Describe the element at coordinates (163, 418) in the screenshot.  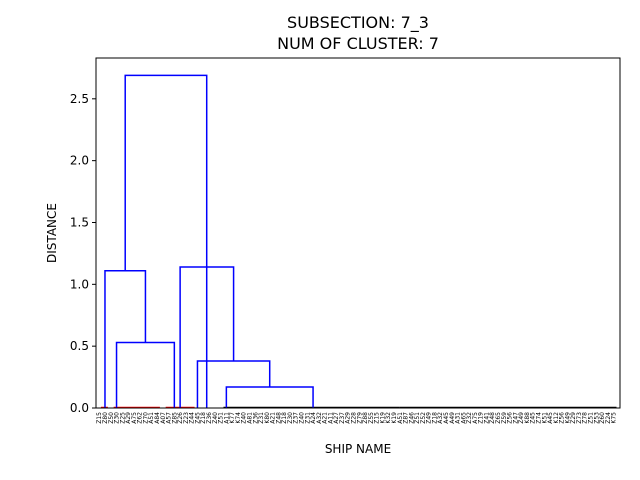
I see `leaf-label: A07` at that location.